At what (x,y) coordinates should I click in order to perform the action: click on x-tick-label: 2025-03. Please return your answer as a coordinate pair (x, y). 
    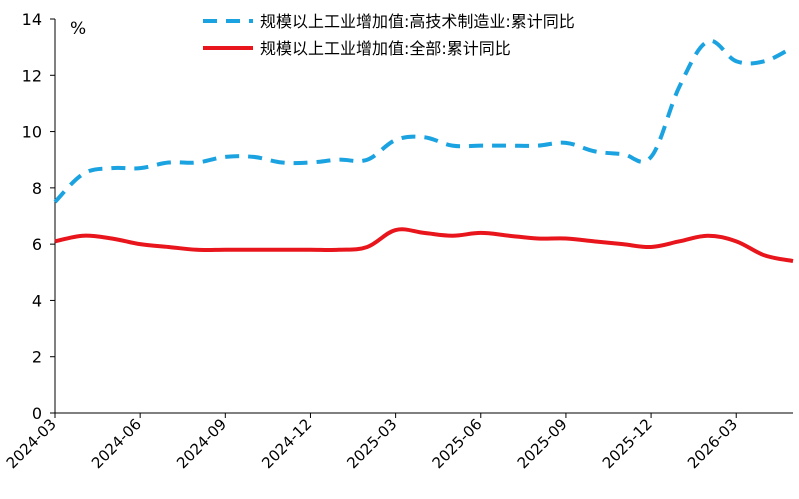
    Looking at the image, I should click on (371, 443).